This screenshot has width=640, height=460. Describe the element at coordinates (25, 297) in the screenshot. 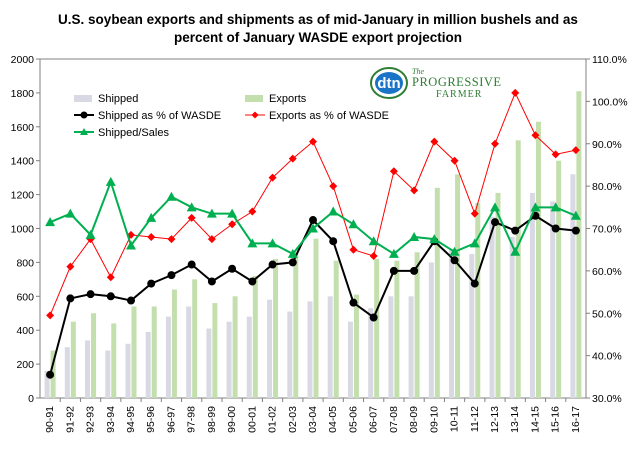

I see `y-left-tick-label: 600` at that location.